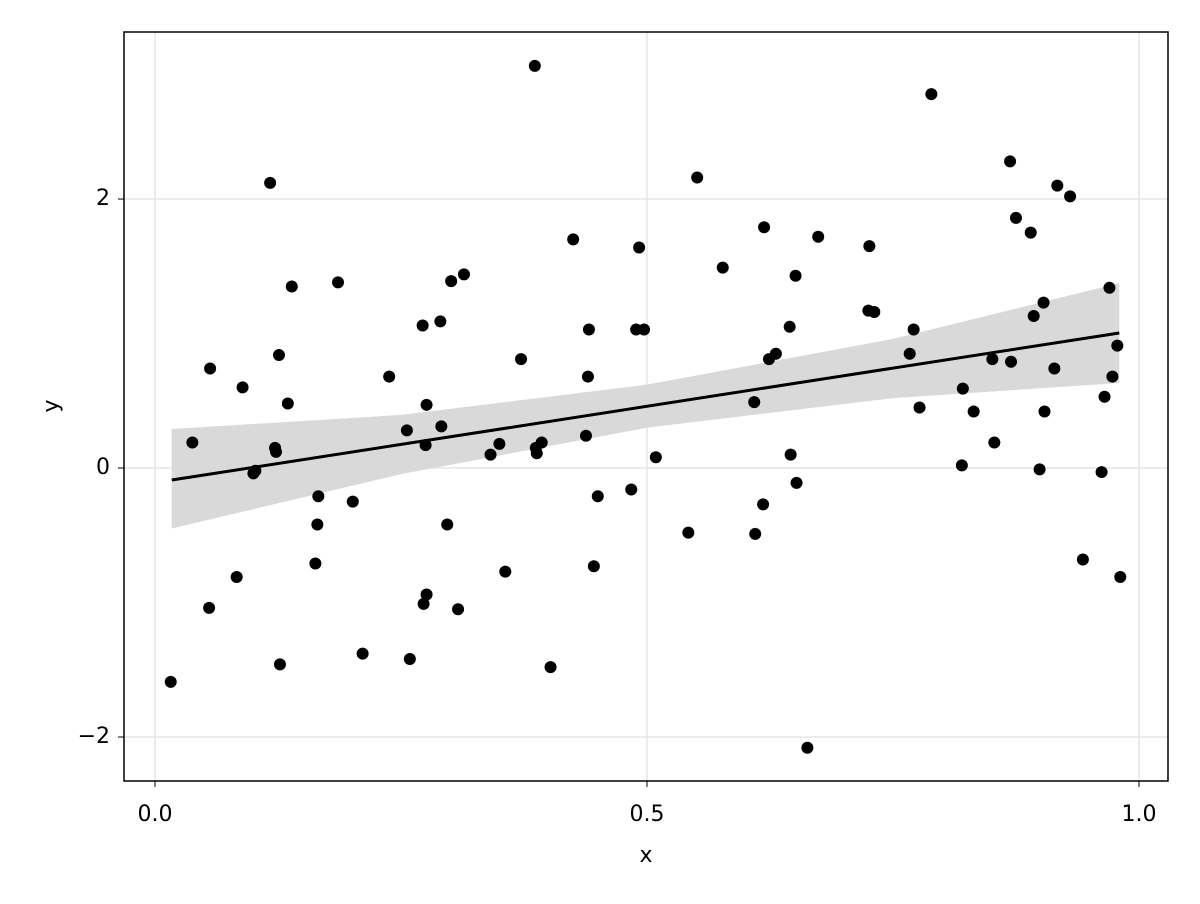 The width and height of the screenshot is (1200, 904). I want to click on x-tick-label: 0.5, so click(646, 814).